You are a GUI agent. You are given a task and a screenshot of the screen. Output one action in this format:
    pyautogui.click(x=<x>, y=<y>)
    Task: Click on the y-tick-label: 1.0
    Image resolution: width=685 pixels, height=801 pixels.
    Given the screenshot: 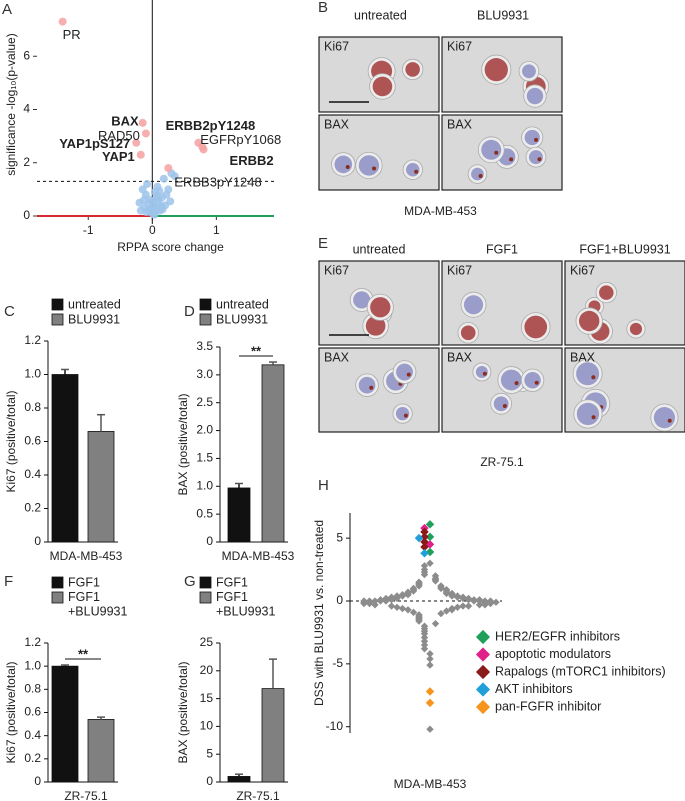 What is the action you would take?
    pyautogui.click(x=204, y=485)
    